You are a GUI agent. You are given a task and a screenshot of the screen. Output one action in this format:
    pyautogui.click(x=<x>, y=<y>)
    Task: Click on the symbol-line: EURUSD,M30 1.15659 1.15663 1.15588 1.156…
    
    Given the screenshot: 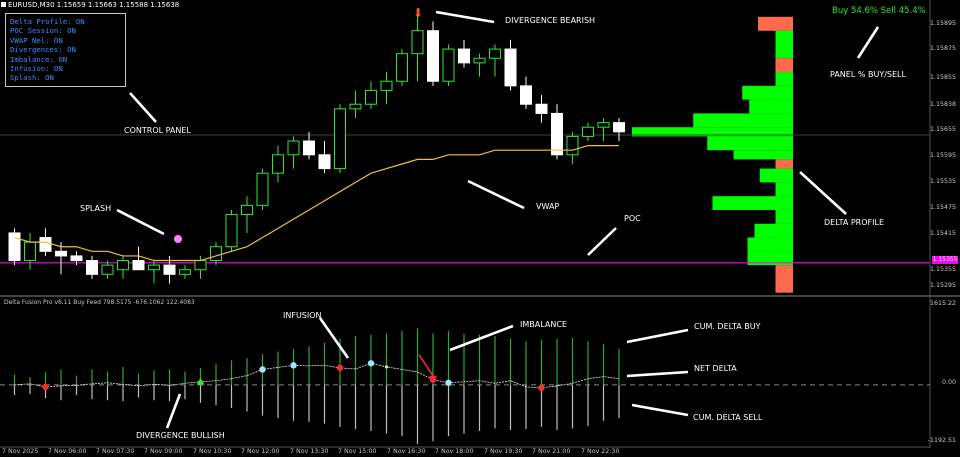 What is the action you would take?
    pyautogui.click(x=94, y=5)
    